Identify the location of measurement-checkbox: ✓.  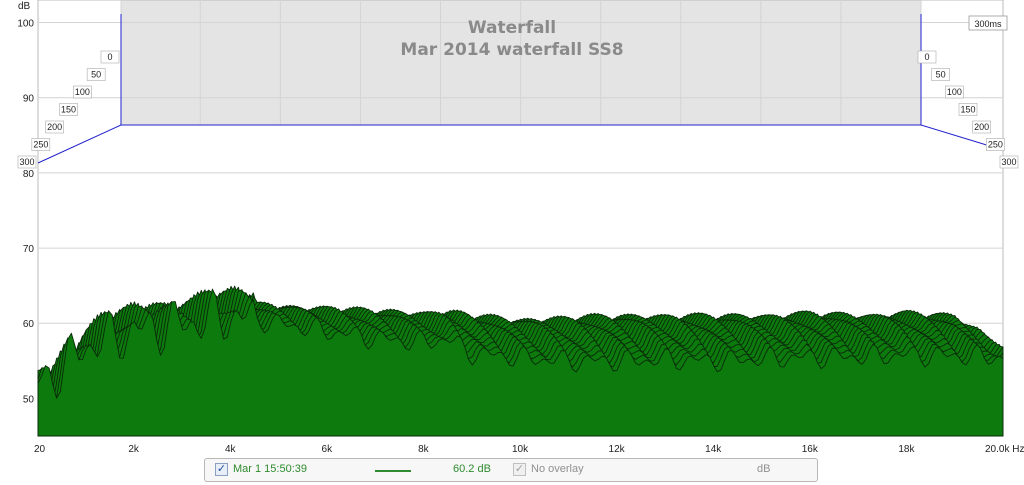
(221, 469).